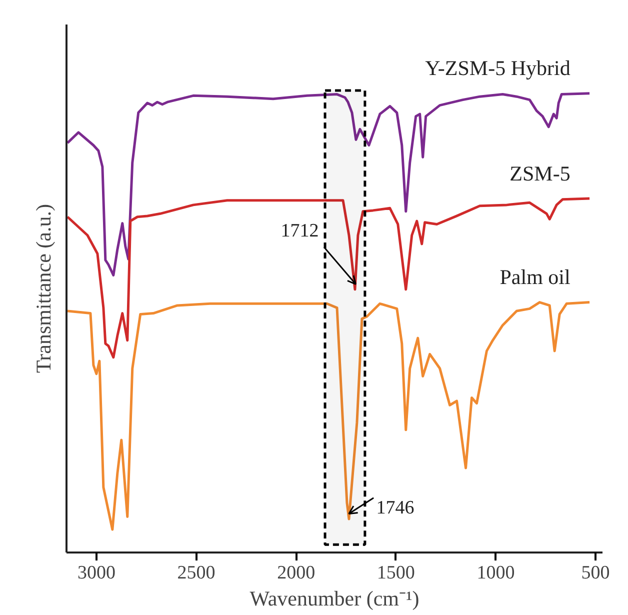 The width and height of the screenshot is (628, 615). I want to click on x-tick-label: 500, so click(595, 573).